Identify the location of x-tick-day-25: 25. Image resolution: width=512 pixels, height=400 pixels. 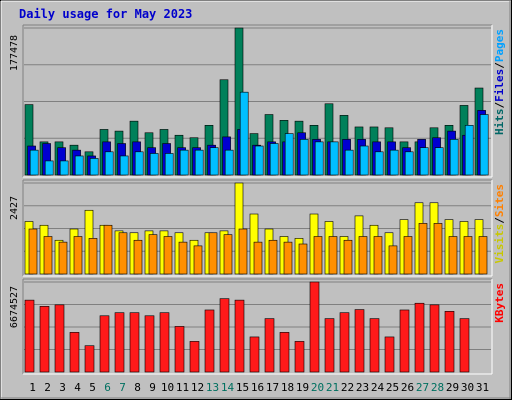
(392, 387).